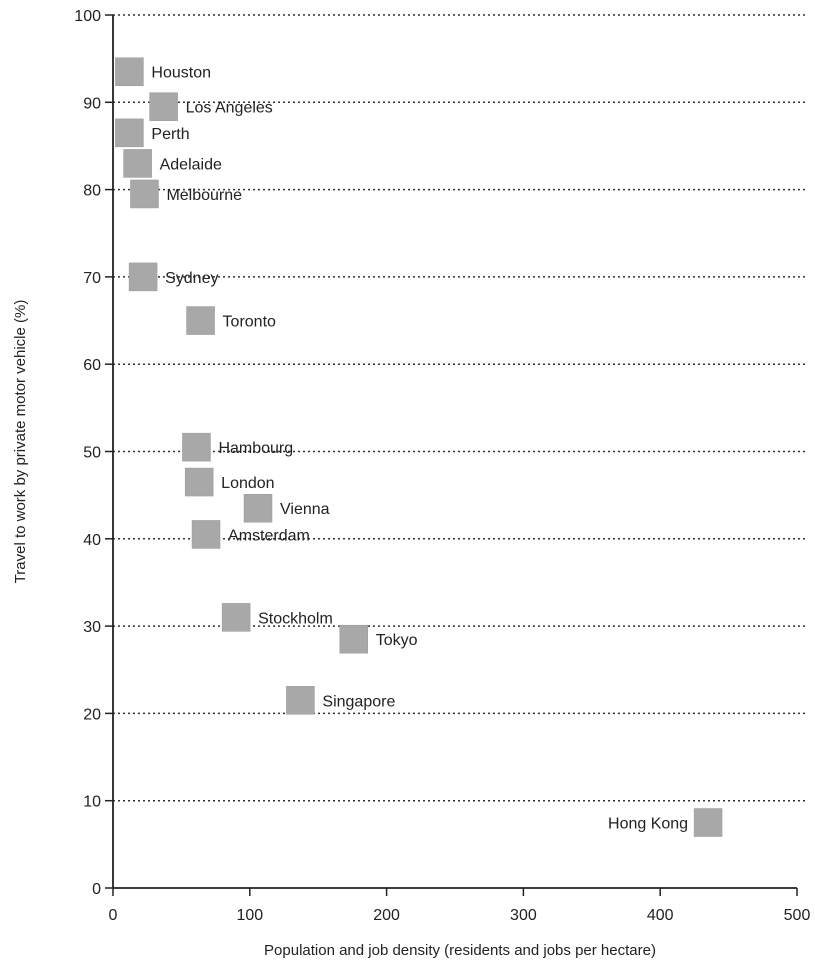 This screenshot has width=815, height=963. I want to click on point-label: Amsterdam, so click(269, 535).